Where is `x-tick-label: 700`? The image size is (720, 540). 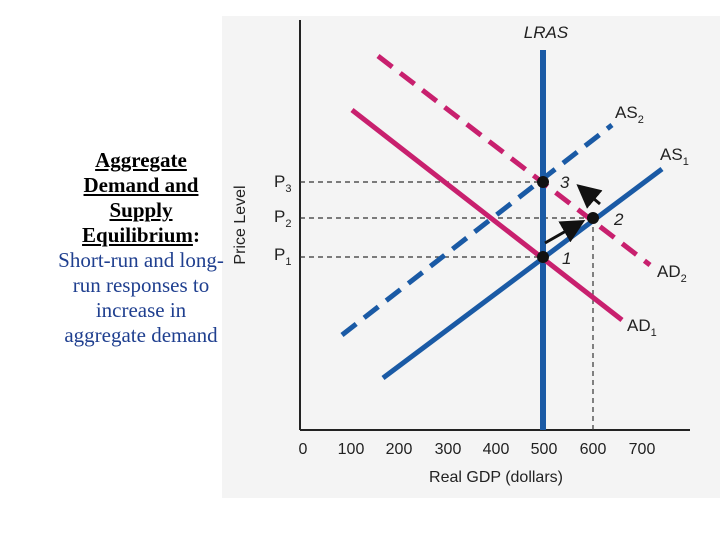 x-tick-label: 700 is located at coordinates (642, 449).